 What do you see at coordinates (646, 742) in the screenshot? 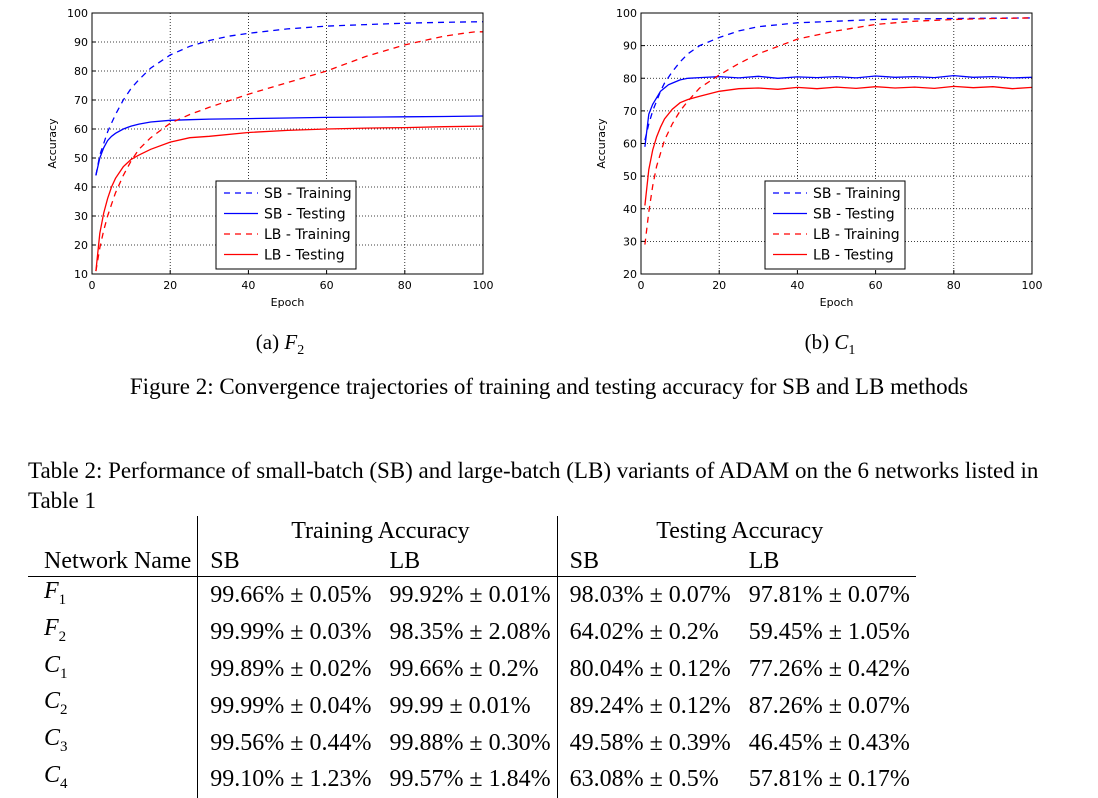
I see `testing-sb-cell: 49.58% ± 0.39%` at bounding box center [646, 742].